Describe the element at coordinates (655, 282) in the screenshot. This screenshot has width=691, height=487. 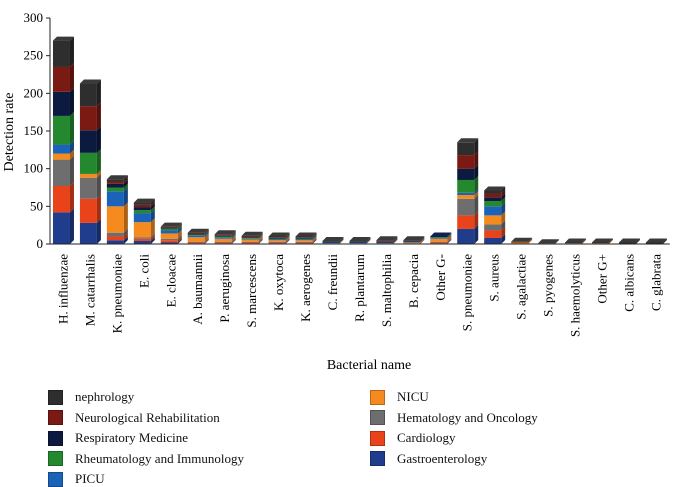
I see `x-tick-label: C. glabrata` at that location.